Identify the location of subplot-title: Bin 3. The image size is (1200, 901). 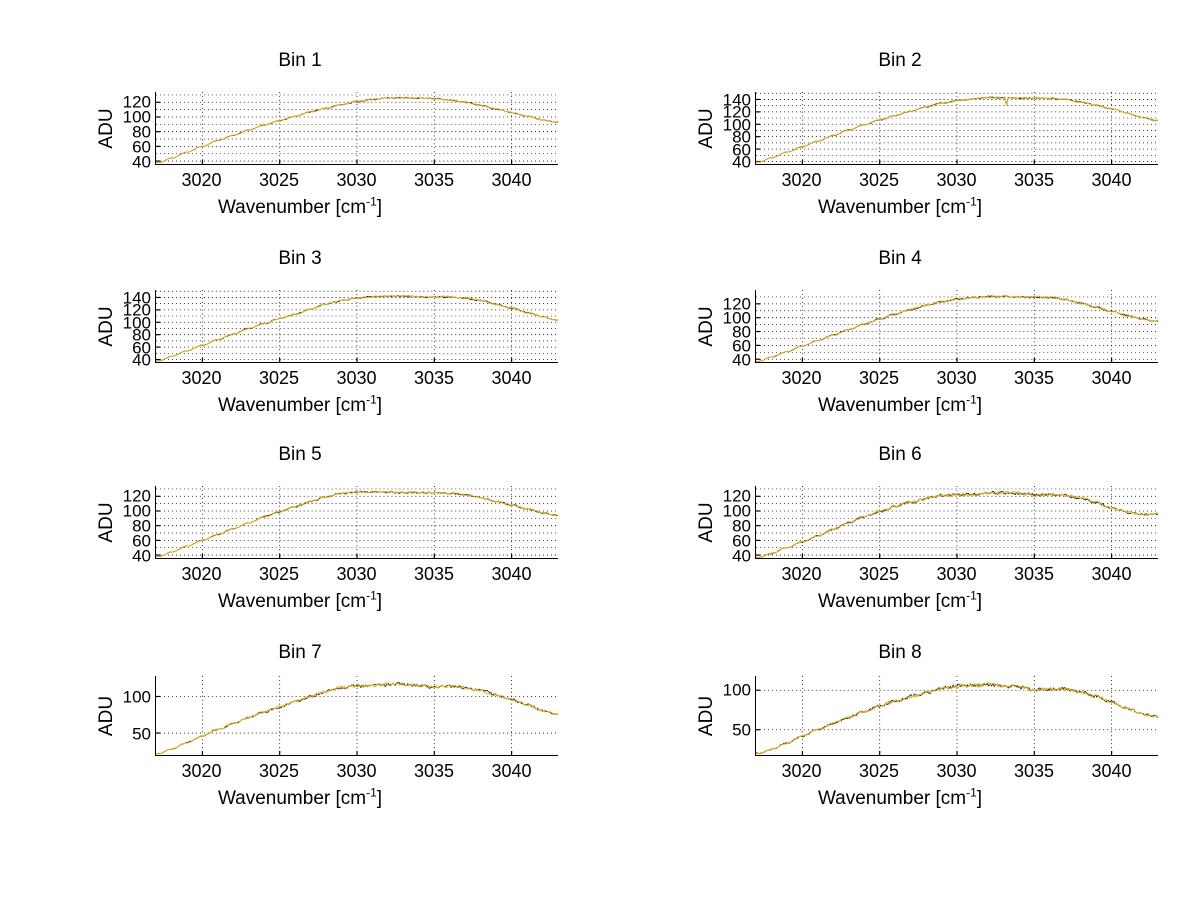
(300, 258).